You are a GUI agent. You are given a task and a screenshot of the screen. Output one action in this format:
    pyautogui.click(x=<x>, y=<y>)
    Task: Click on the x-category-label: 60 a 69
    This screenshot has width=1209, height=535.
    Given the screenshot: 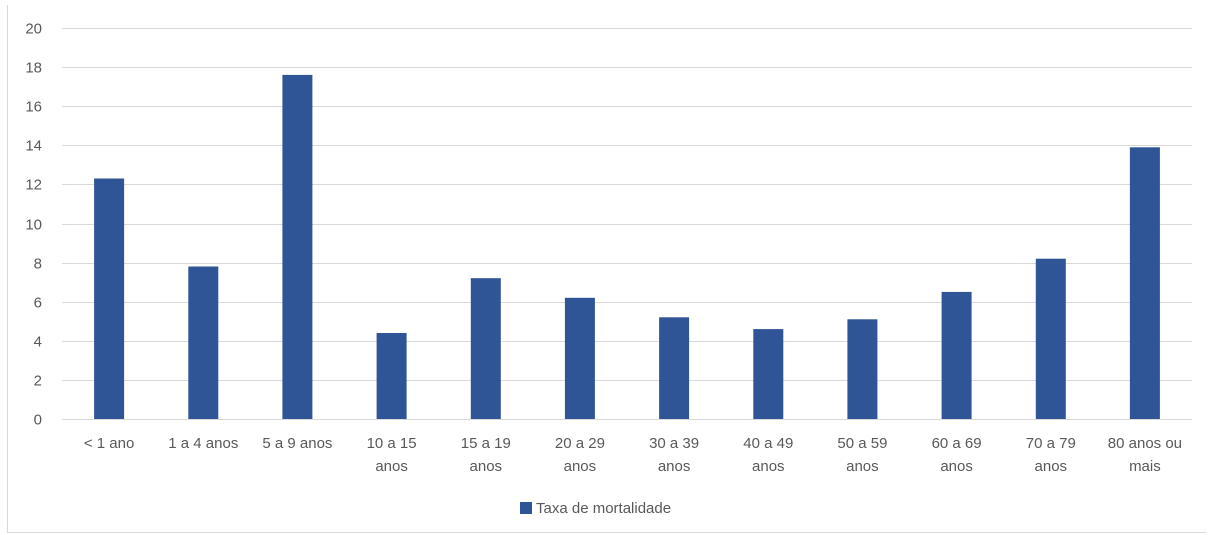 What is the action you would take?
    pyautogui.click(x=957, y=443)
    